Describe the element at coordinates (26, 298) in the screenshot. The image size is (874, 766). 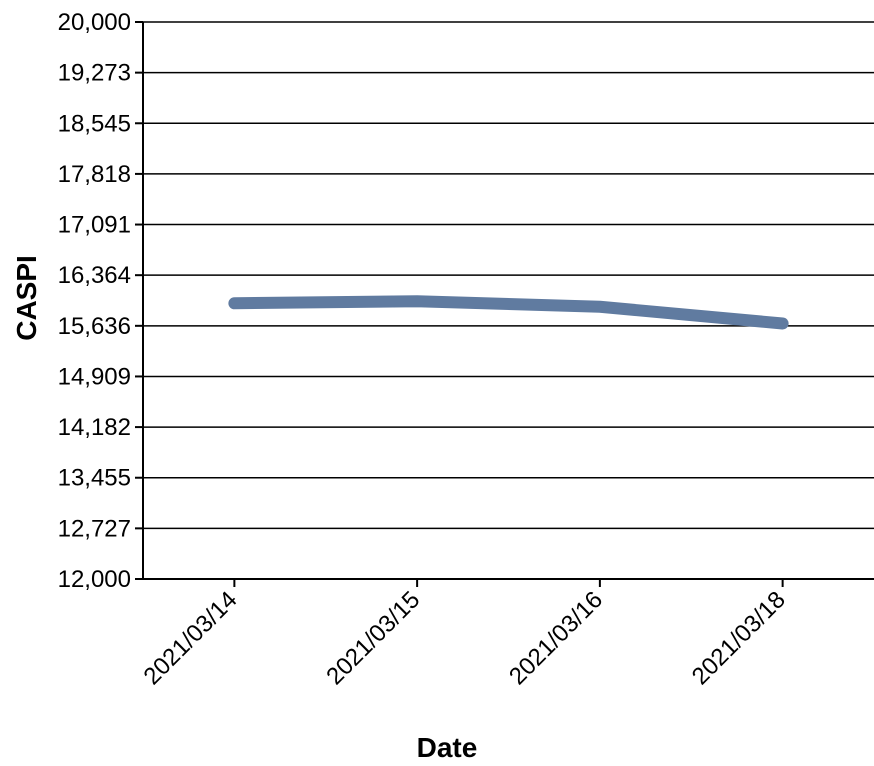
I see `y-axis-title: CASPI` at that location.